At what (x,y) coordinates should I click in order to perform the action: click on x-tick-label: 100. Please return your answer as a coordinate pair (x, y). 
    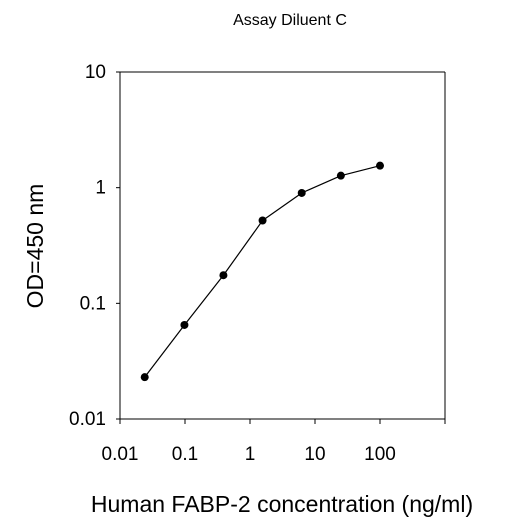
    Looking at the image, I should click on (380, 454).